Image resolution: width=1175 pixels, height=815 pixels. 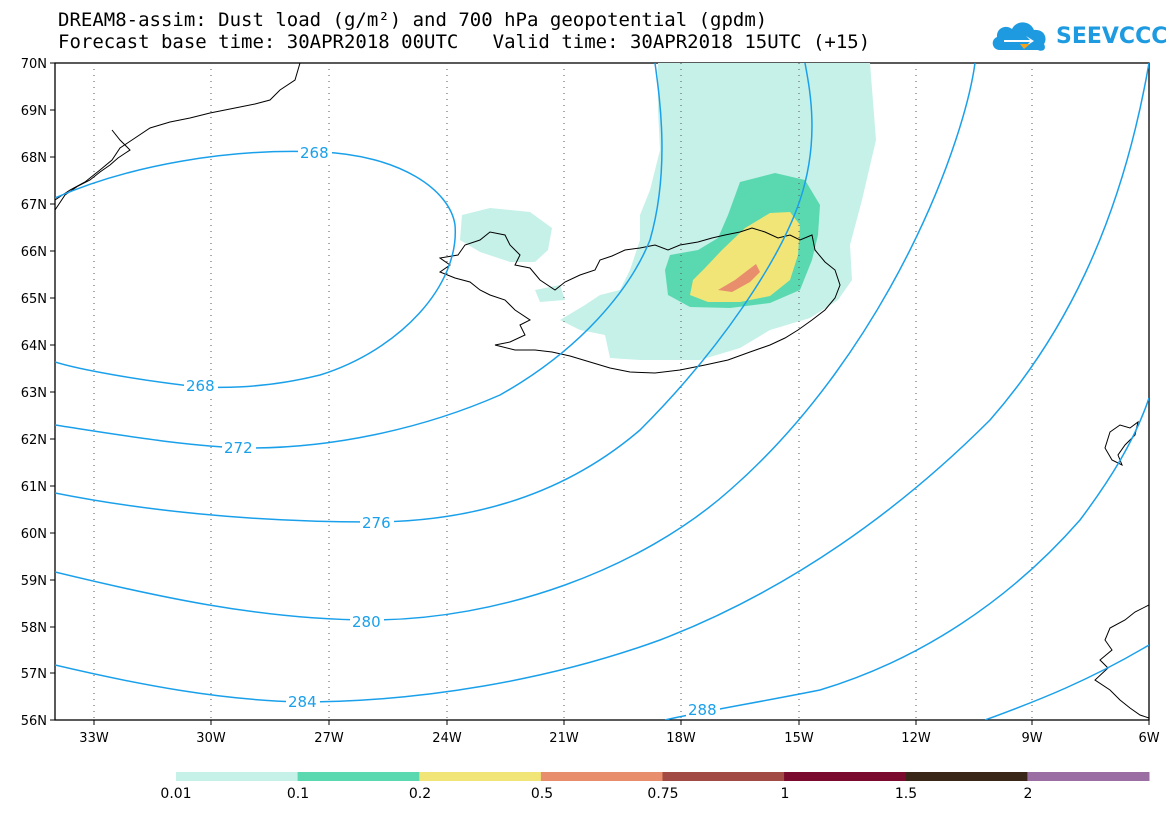 What do you see at coordinates (366, 622) in the screenshot?
I see `contour-label-280: 280` at bounding box center [366, 622].